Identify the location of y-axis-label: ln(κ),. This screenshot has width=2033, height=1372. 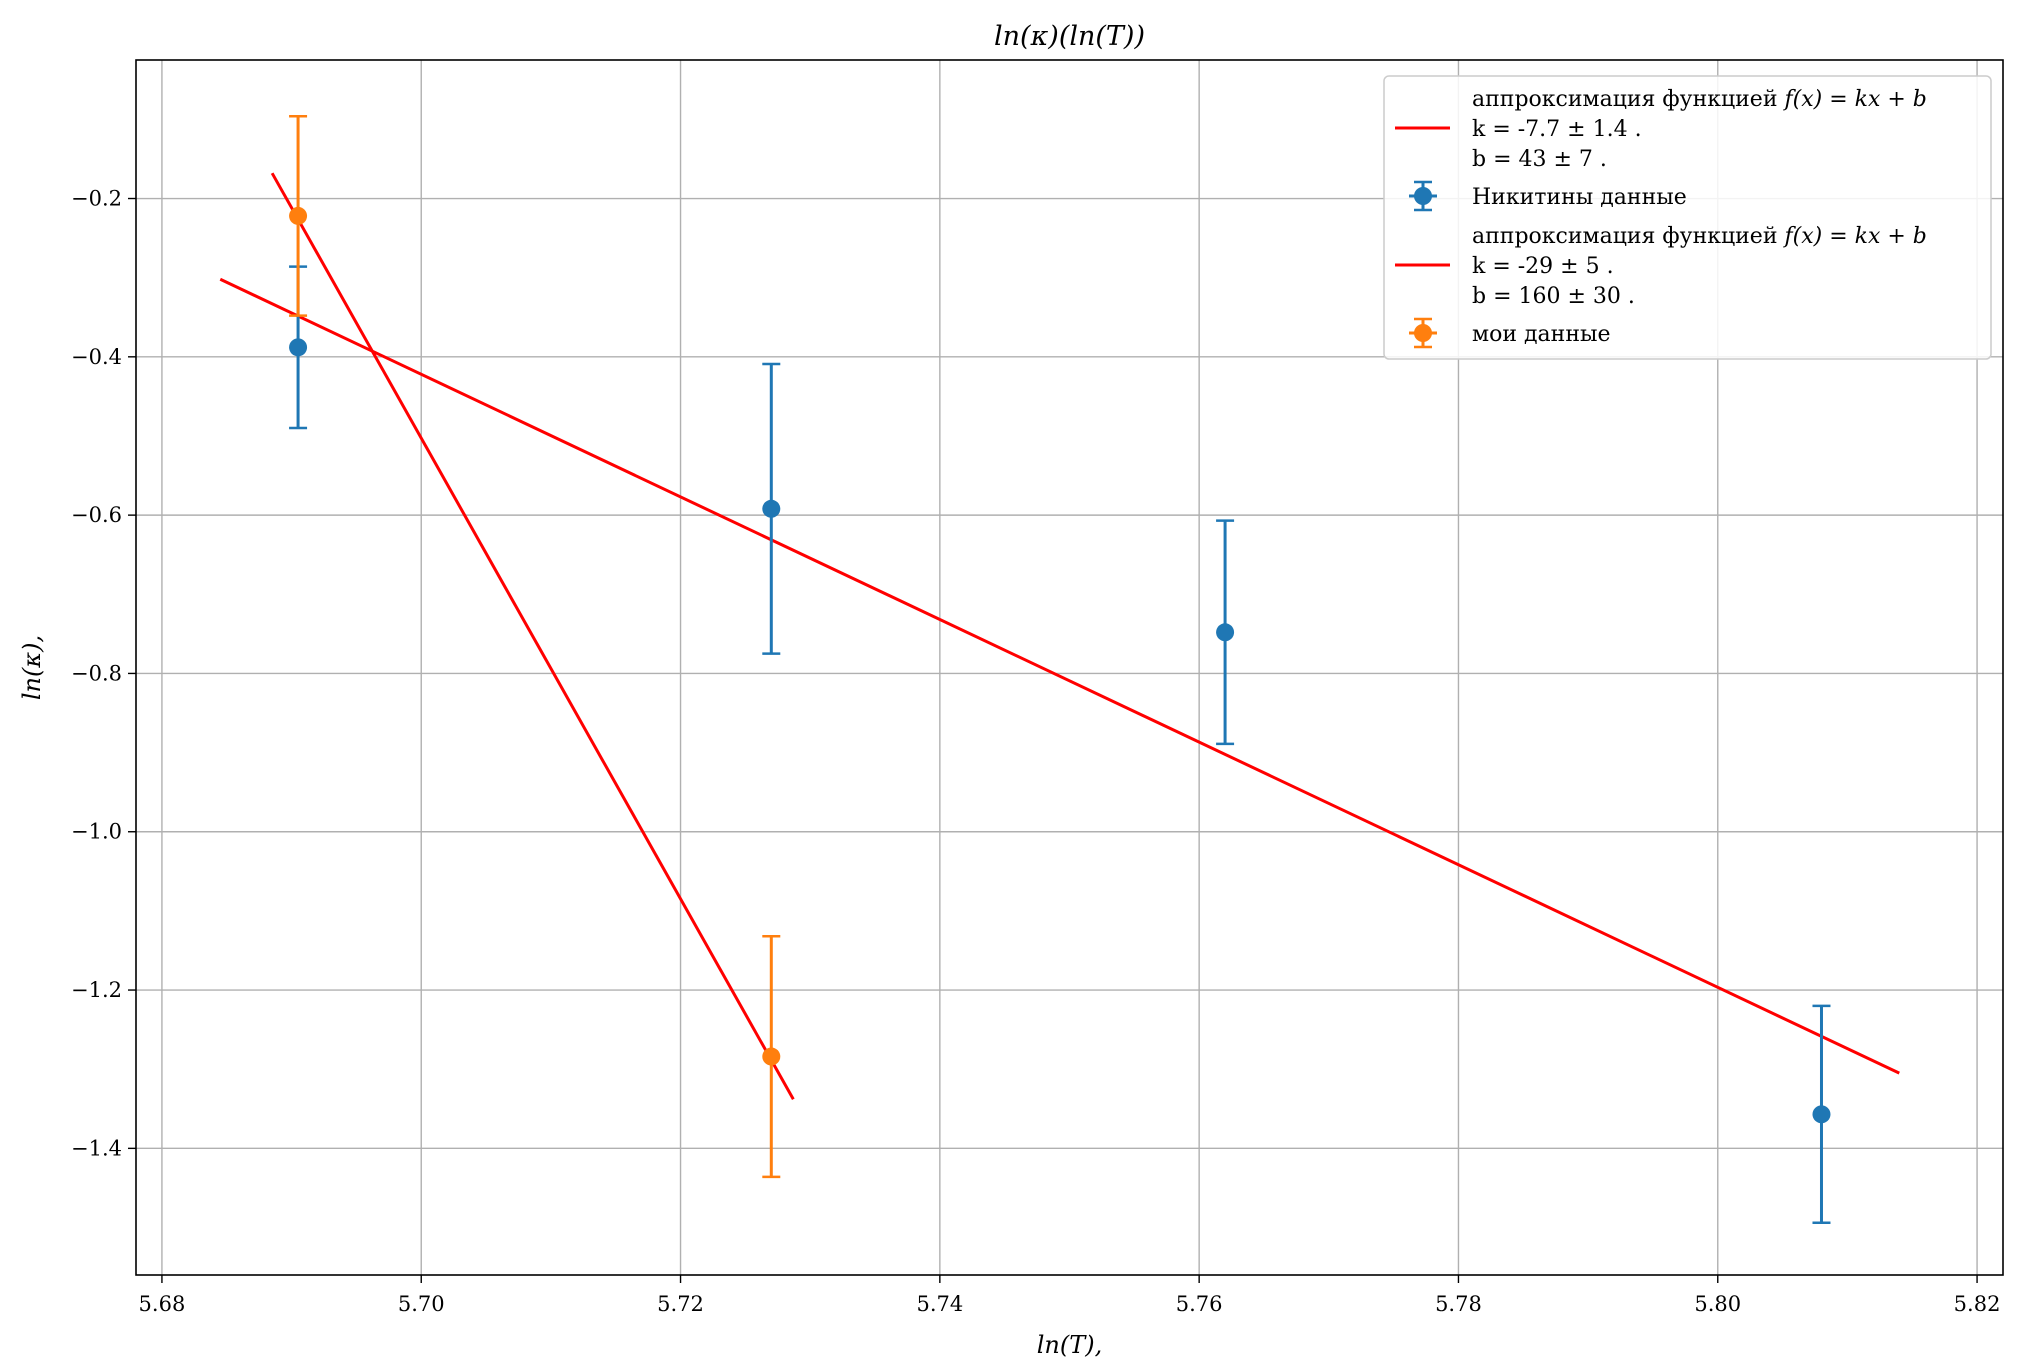
(32, 667).